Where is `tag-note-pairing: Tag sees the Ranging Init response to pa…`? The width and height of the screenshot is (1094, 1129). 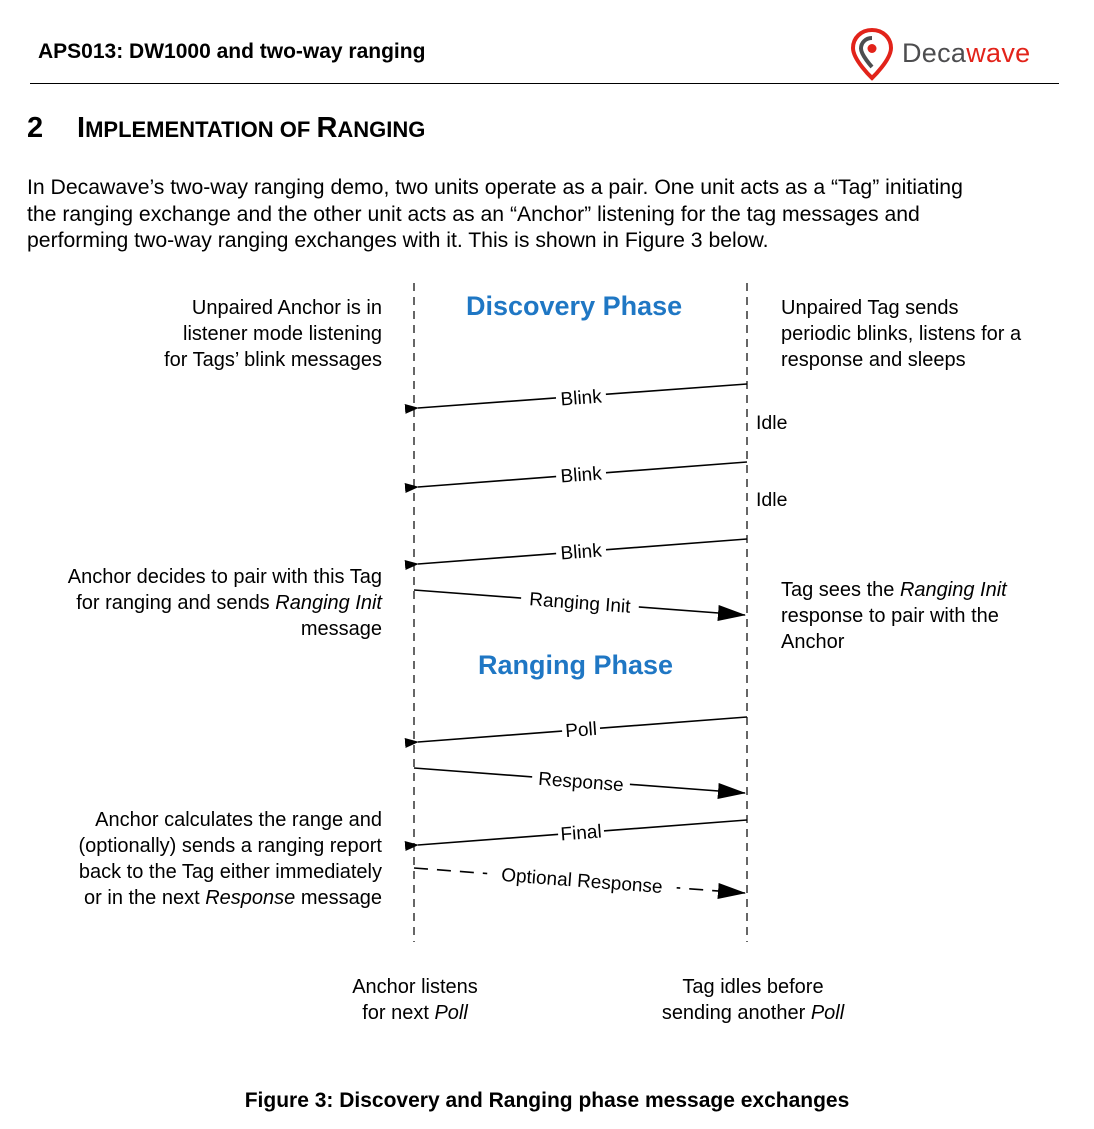 tag-note-pairing: Tag sees the Ranging Init response to pa… is located at coordinates (894, 616).